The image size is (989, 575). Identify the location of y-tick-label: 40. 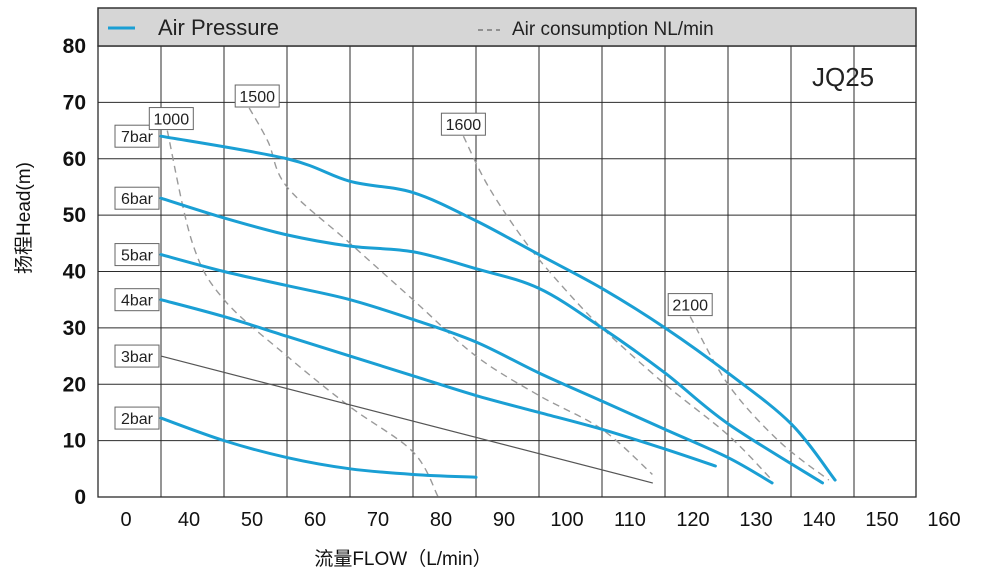
(74, 272).